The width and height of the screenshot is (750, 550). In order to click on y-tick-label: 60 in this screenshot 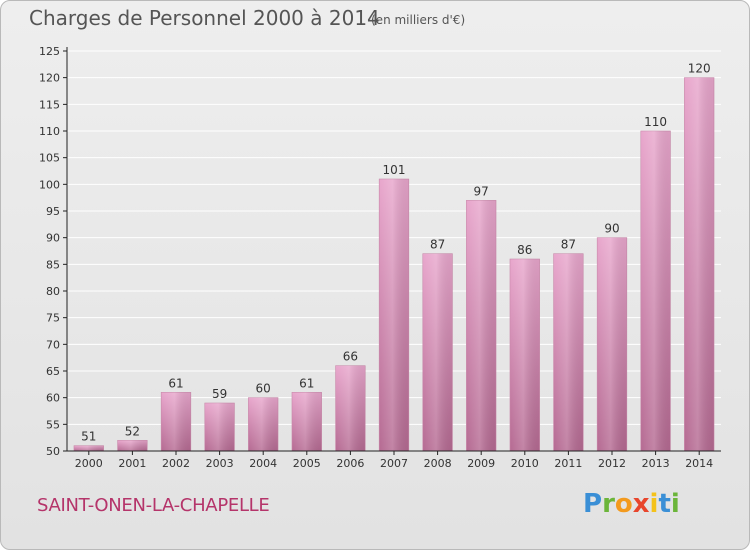, I will do `click(53, 398)`.